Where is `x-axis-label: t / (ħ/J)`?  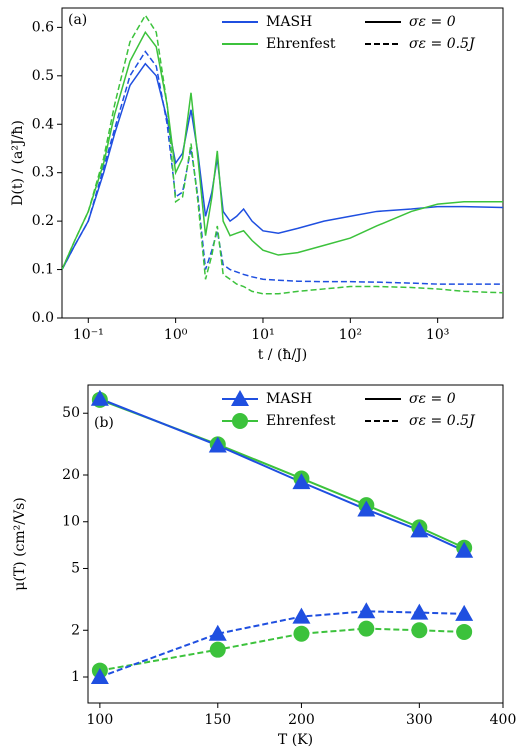
x-axis-label: t / (ħ/J) is located at coordinates (283, 355).